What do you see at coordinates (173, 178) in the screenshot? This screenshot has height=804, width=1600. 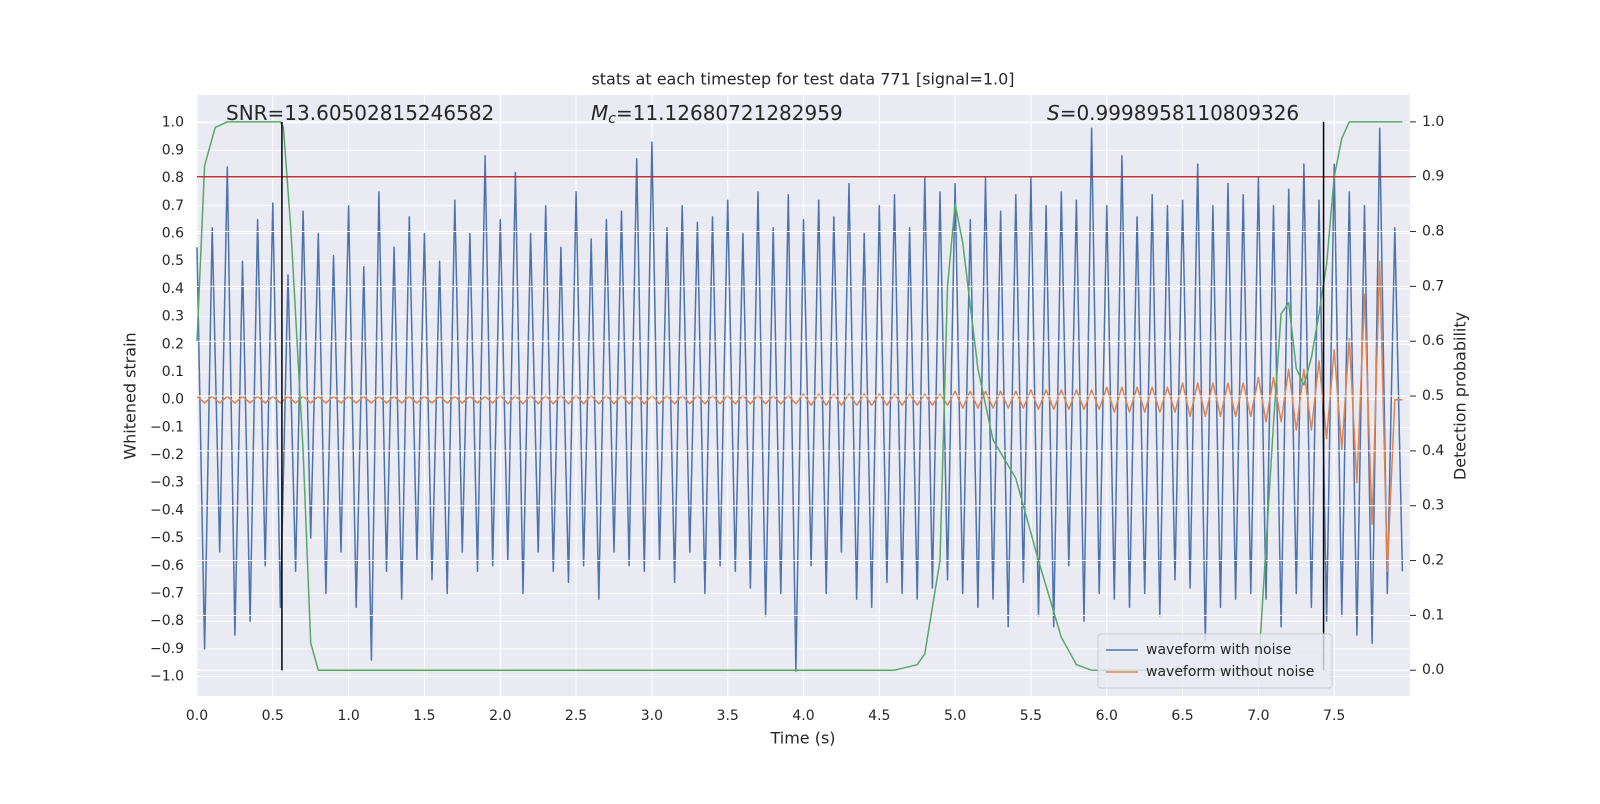 I see `y-tick-label: 0.8` at bounding box center [173, 178].